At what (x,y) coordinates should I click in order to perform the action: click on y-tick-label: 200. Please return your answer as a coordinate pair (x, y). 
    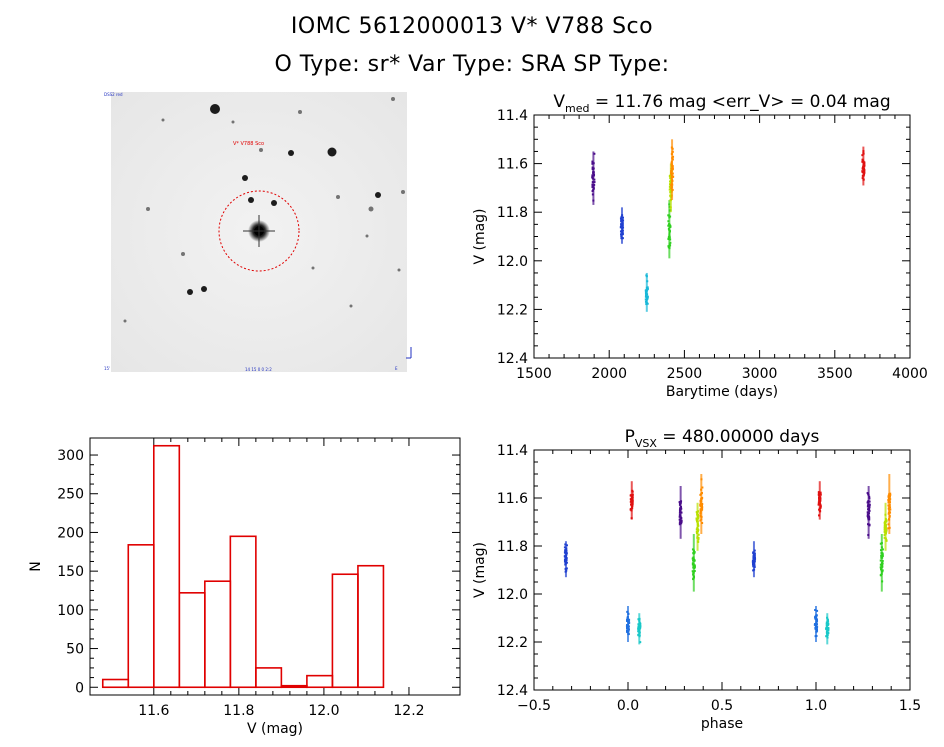
    Looking at the image, I should click on (70, 533).